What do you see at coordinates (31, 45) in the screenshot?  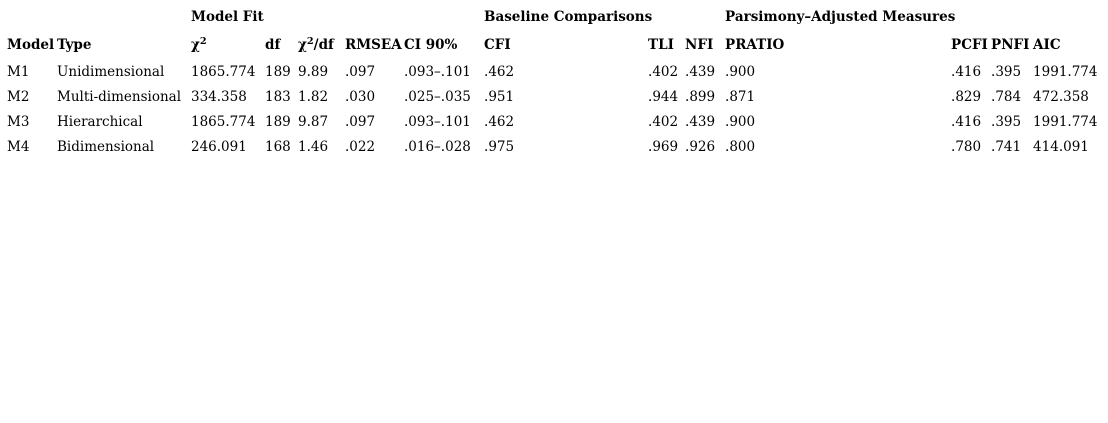 I see `column-header-model: Model` at bounding box center [31, 45].